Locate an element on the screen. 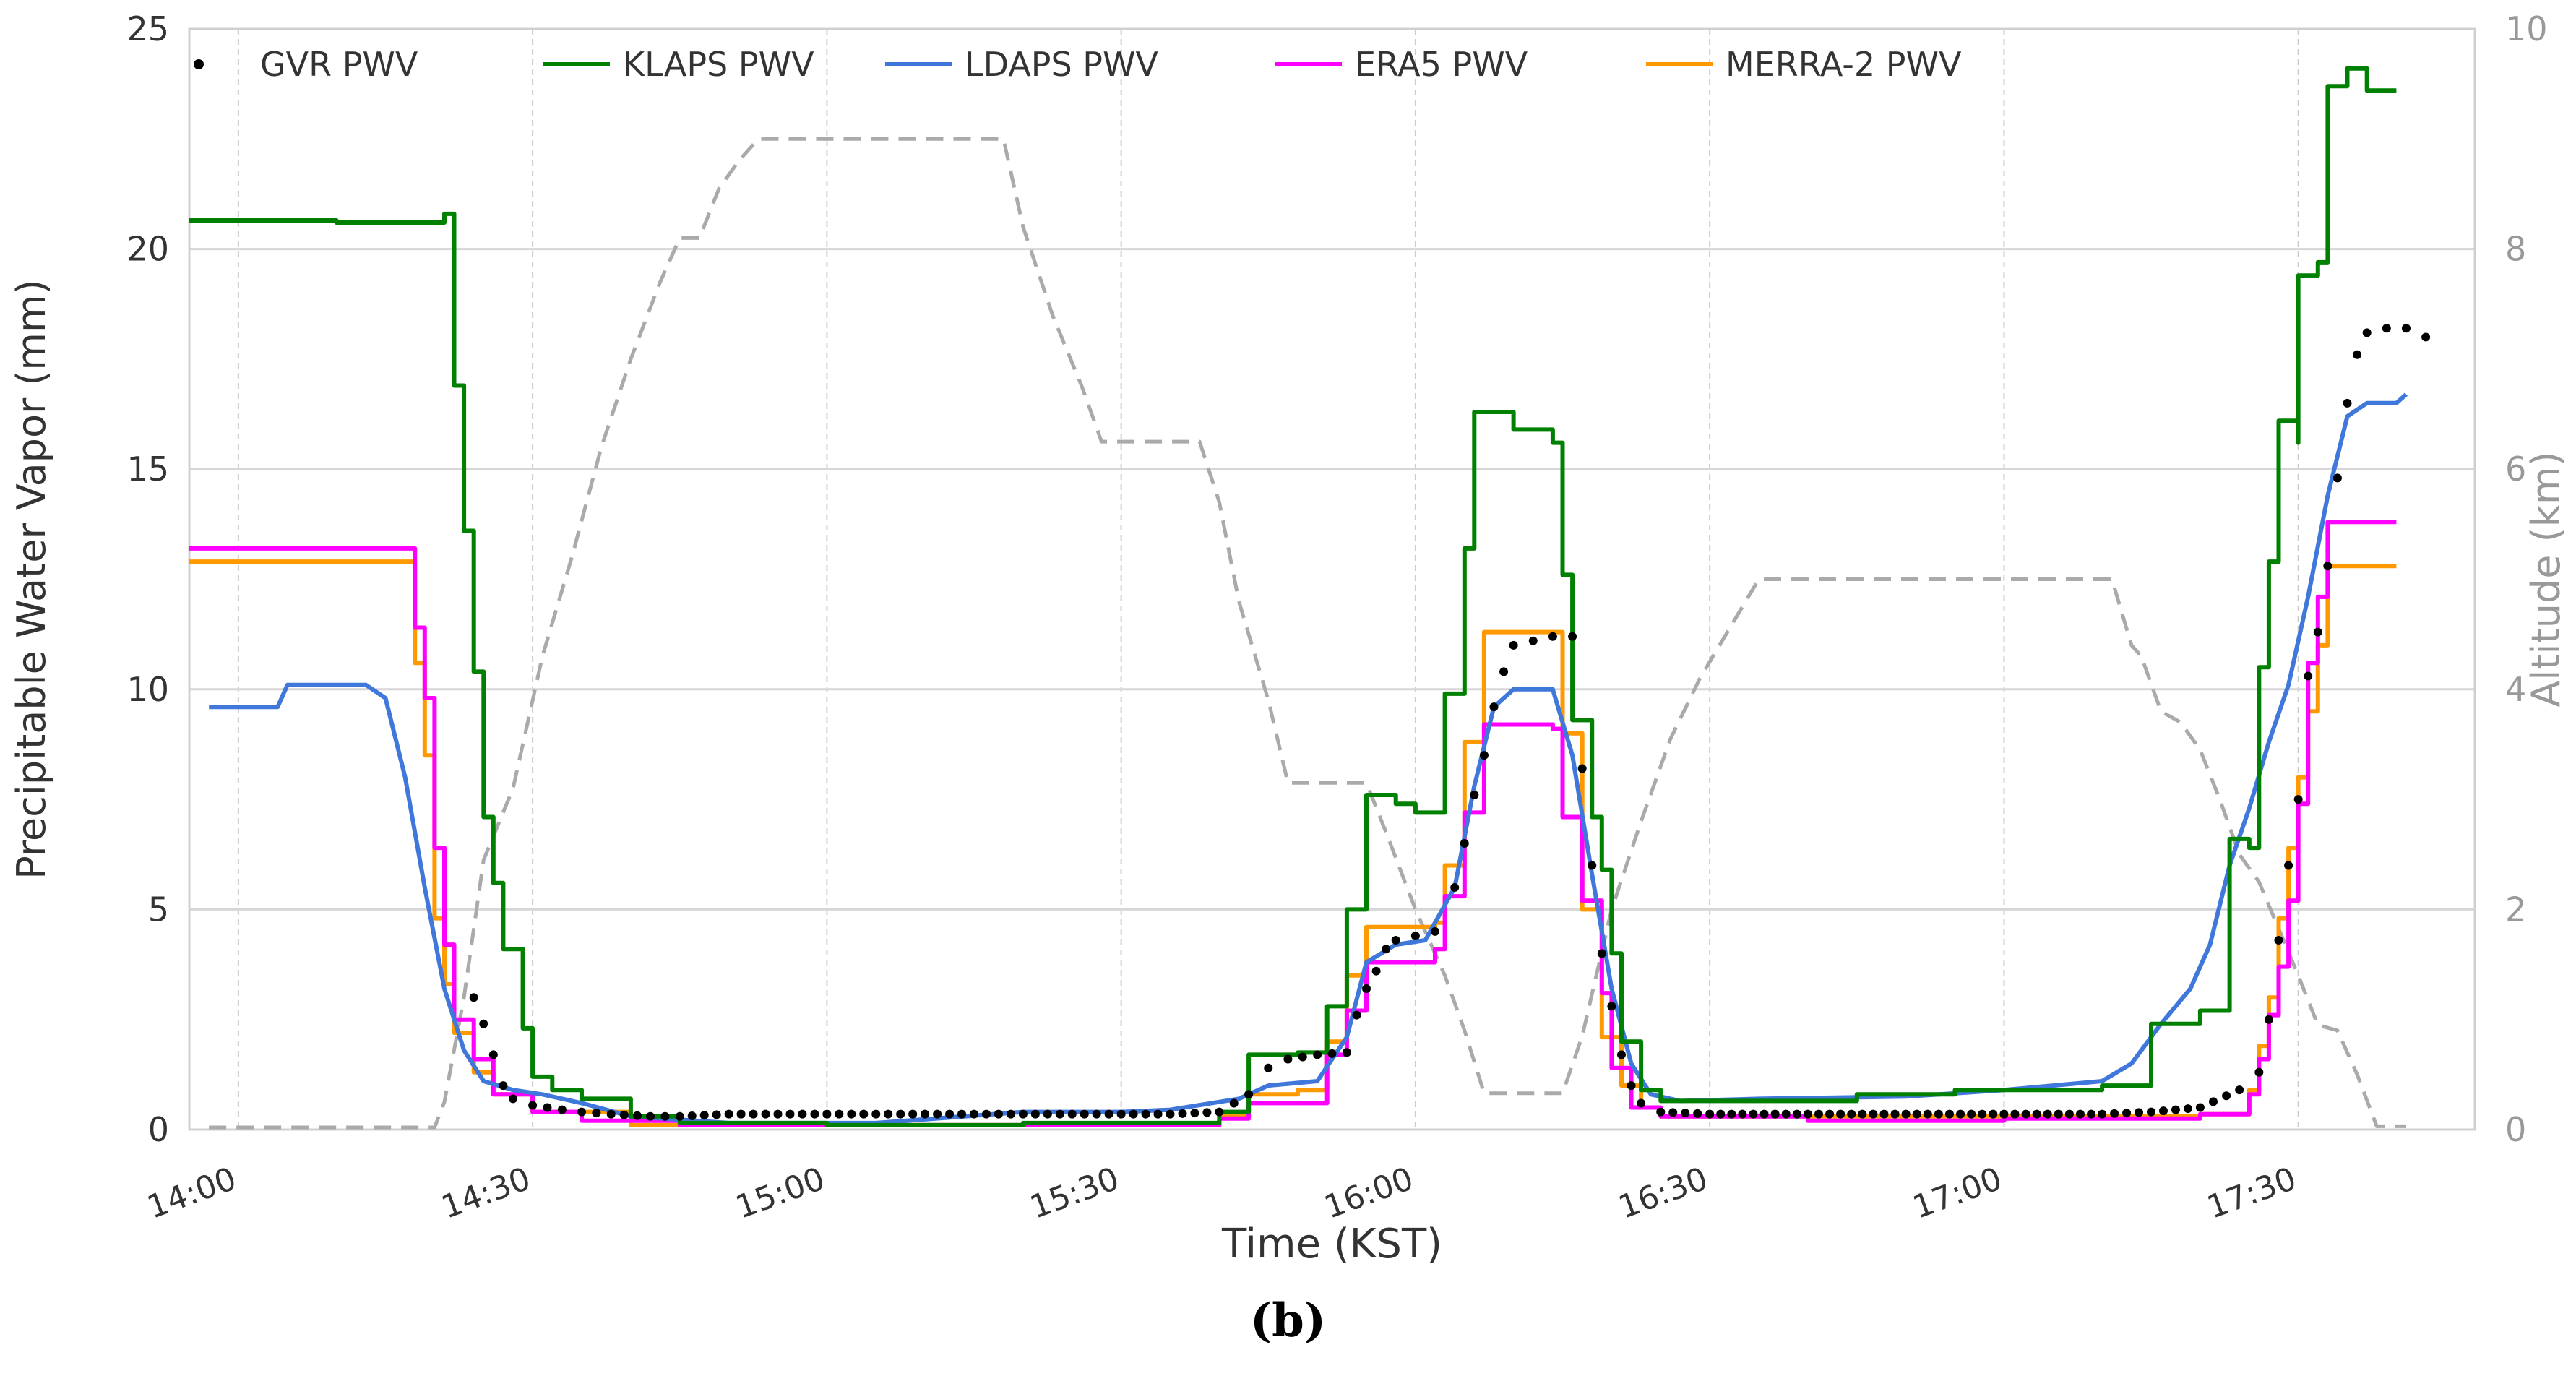  legend-swatch is located at coordinates (199, 64).